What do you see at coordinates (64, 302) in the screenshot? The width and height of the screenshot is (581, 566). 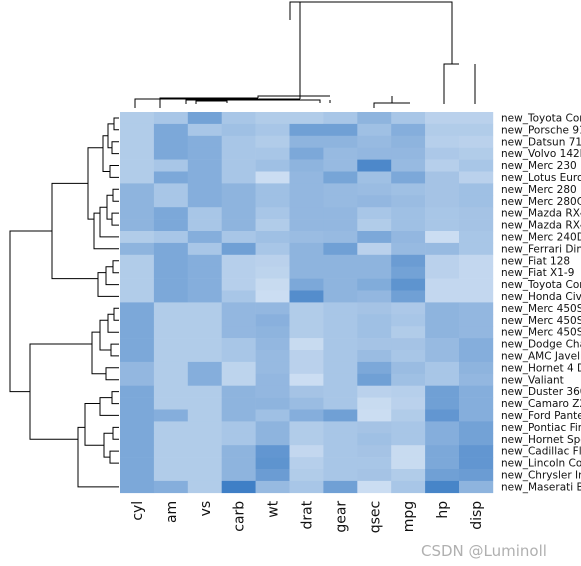 I see `row-dendrogram` at bounding box center [64, 302].